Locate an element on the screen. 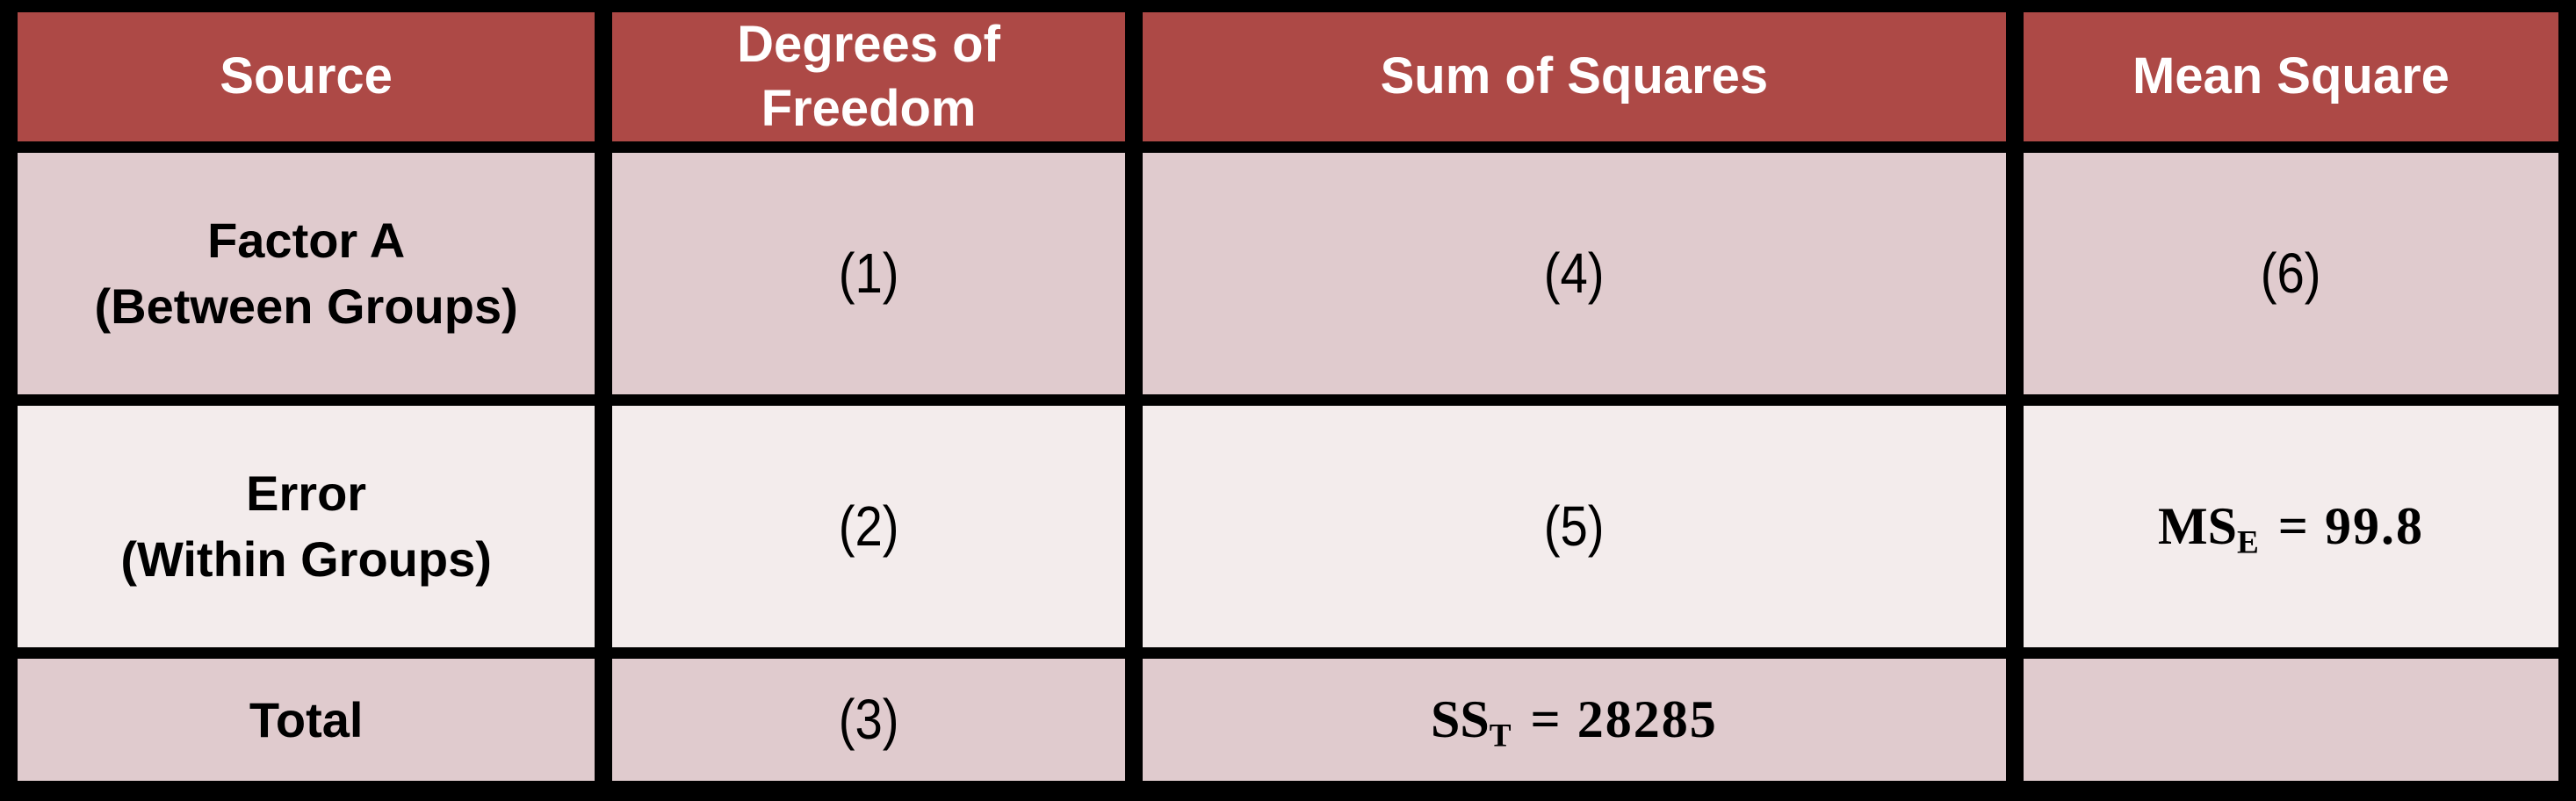  header-mean-square: Mean Square is located at coordinates (2290, 76).